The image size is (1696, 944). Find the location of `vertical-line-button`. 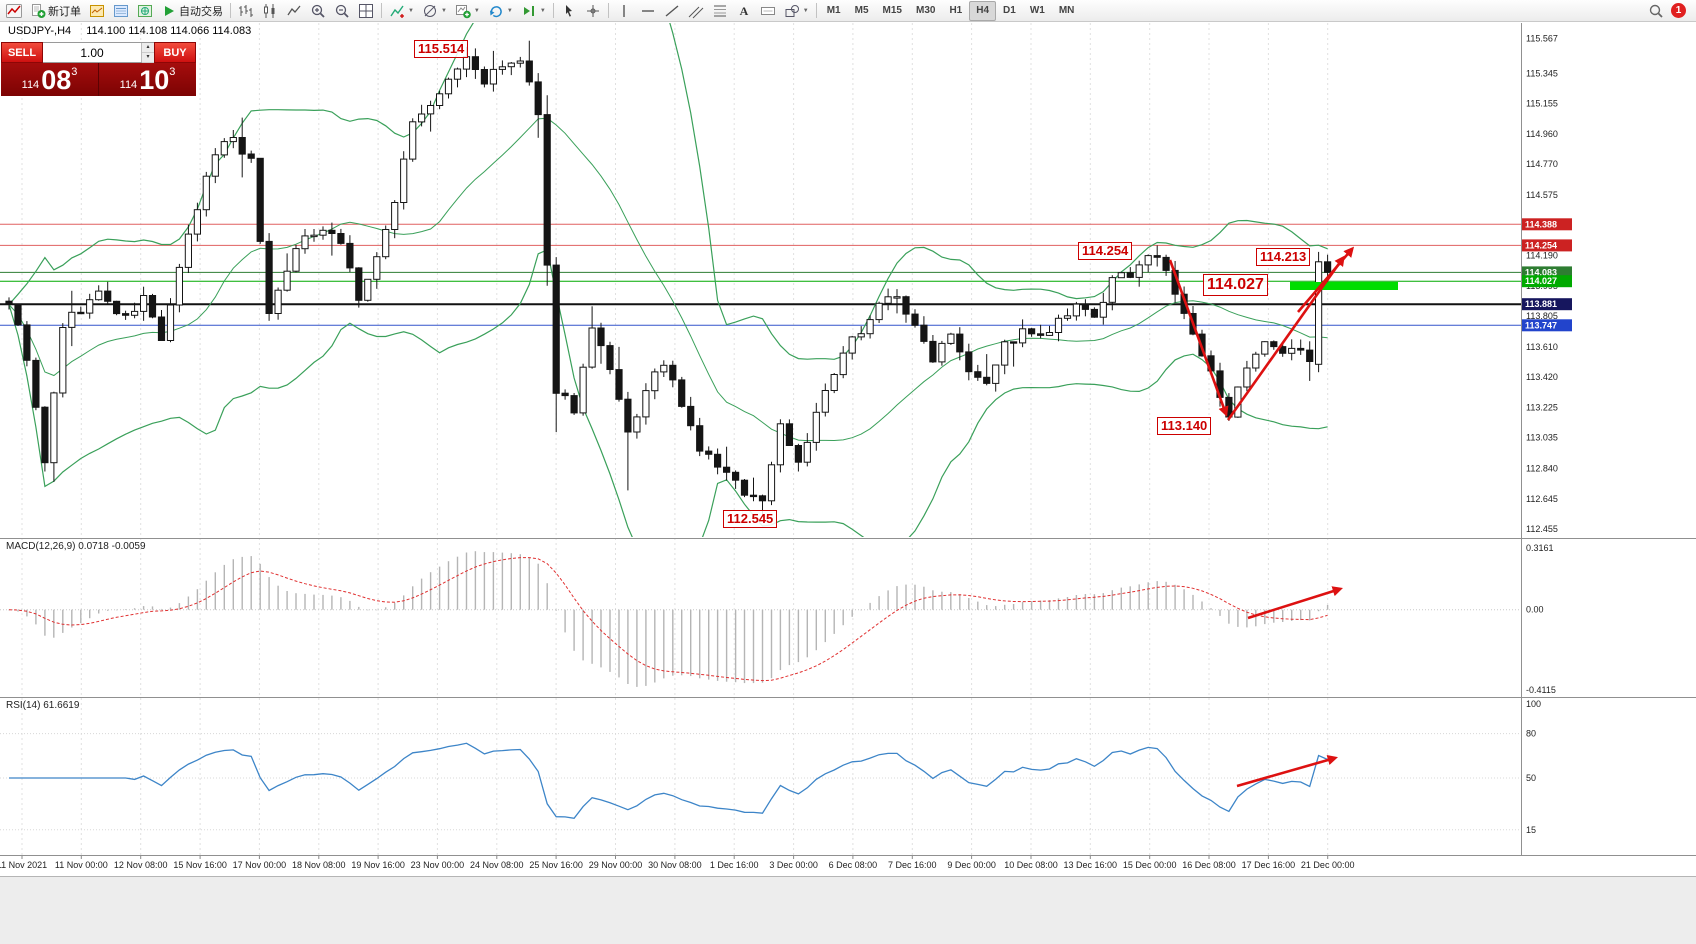

vertical-line-button is located at coordinates (624, 11).